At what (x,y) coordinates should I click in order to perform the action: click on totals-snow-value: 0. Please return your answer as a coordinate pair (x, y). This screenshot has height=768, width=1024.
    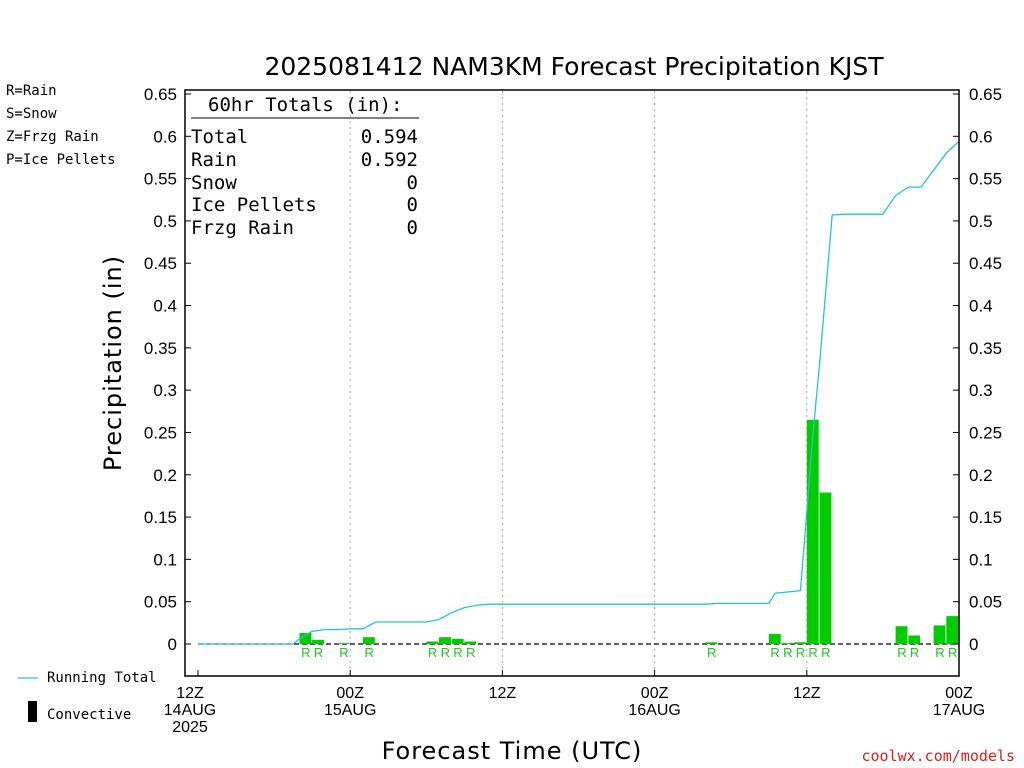
    Looking at the image, I should click on (412, 183).